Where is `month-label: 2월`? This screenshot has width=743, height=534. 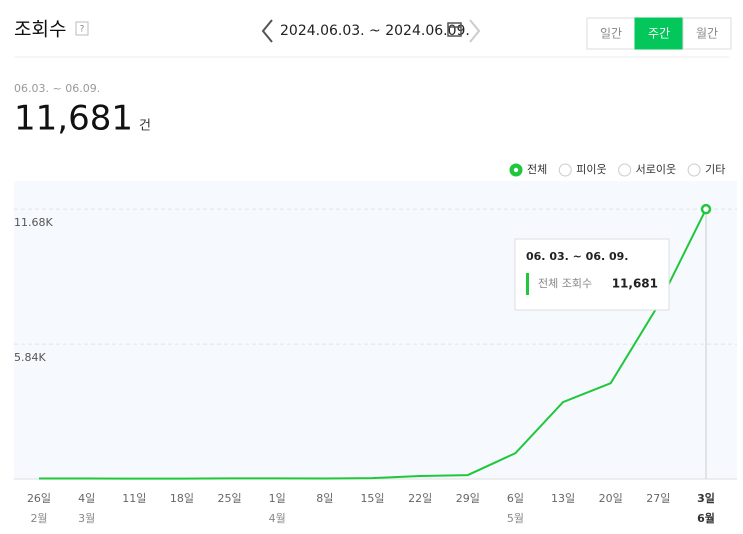 month-label: 2월 is located at coordinates (38, 518).